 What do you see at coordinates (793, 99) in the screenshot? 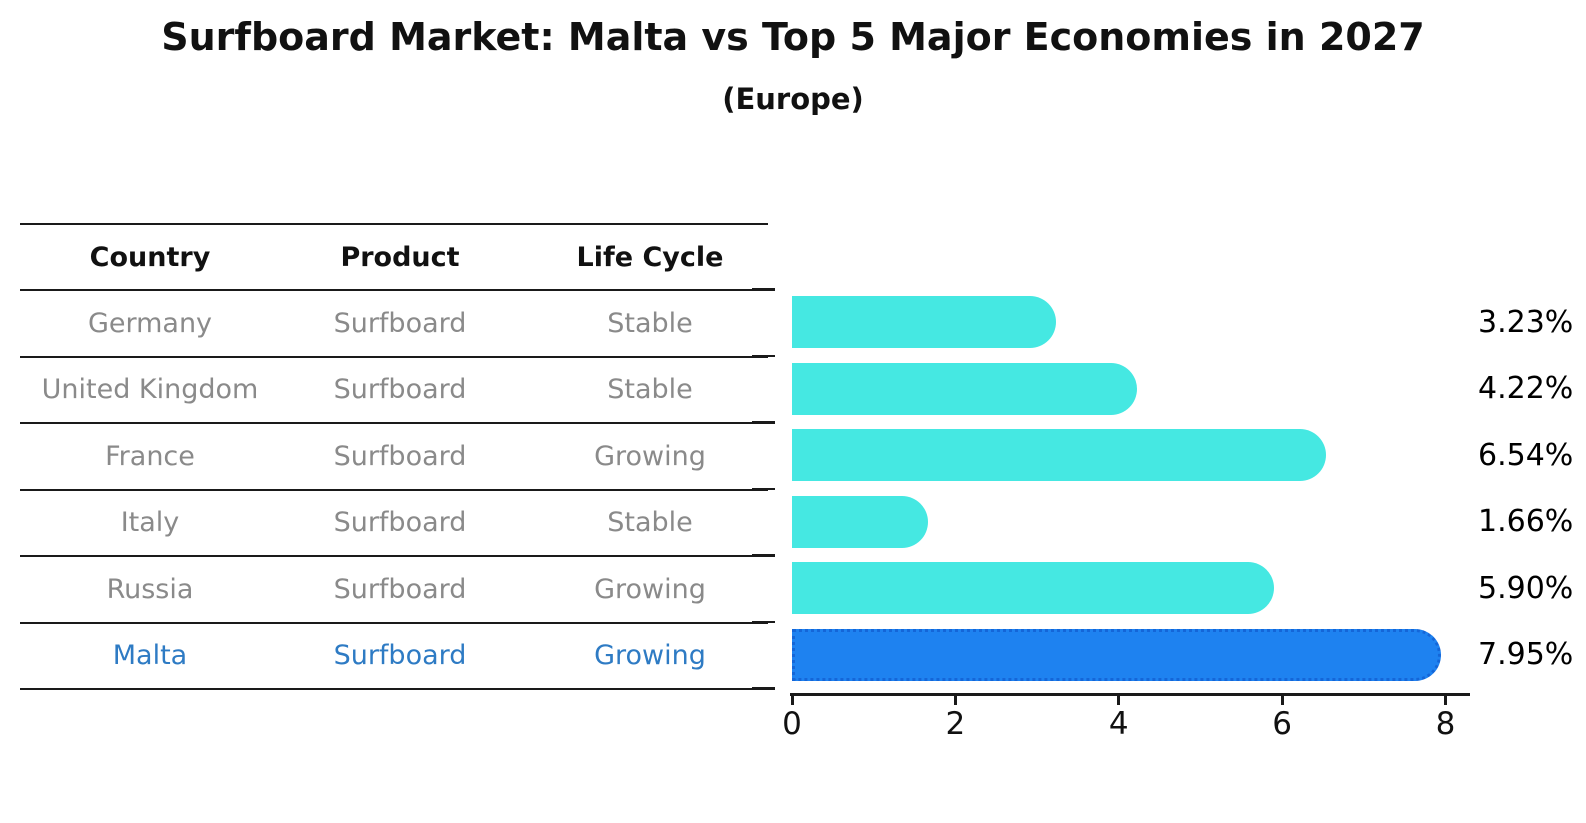
I see `chart-subtitle: (Europe)` at bounding box center [793, 99].